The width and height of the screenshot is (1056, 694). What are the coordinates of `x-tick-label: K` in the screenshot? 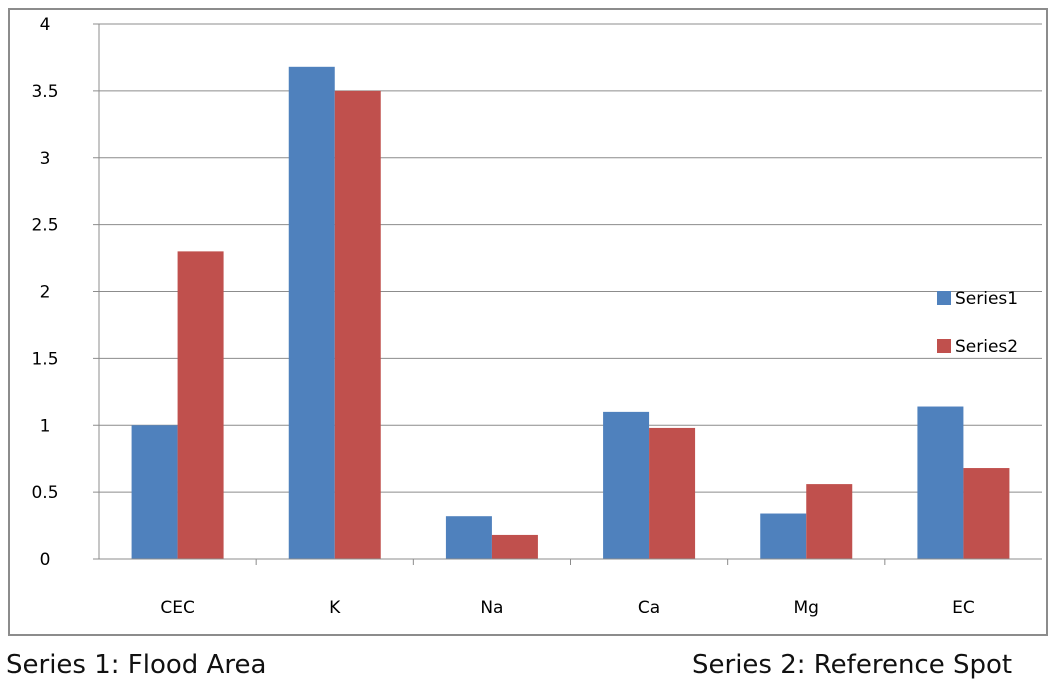 It's located at (335, 608).